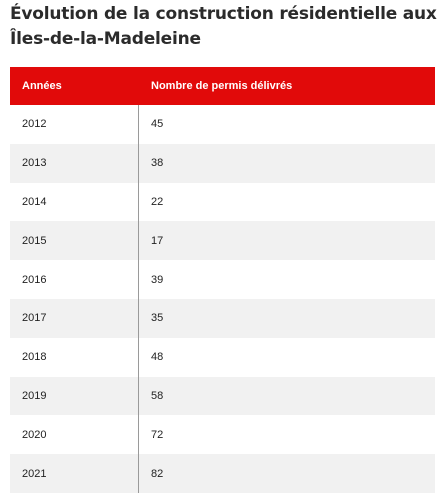 The height and width of the screenshot is (494, 443). What do you see at coordinates (222, 357) in the screenshot?
I see `table-row: 2018 48` at bounding box center [222, 357].